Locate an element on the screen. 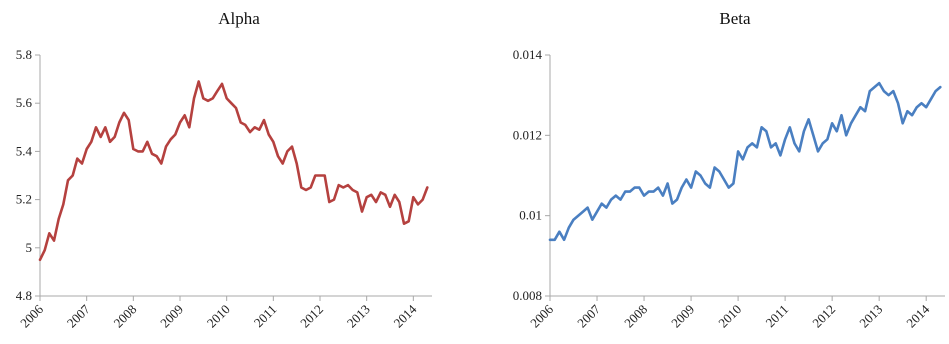  y-tick-label: 0.012 is located at coordinates (527, 134).